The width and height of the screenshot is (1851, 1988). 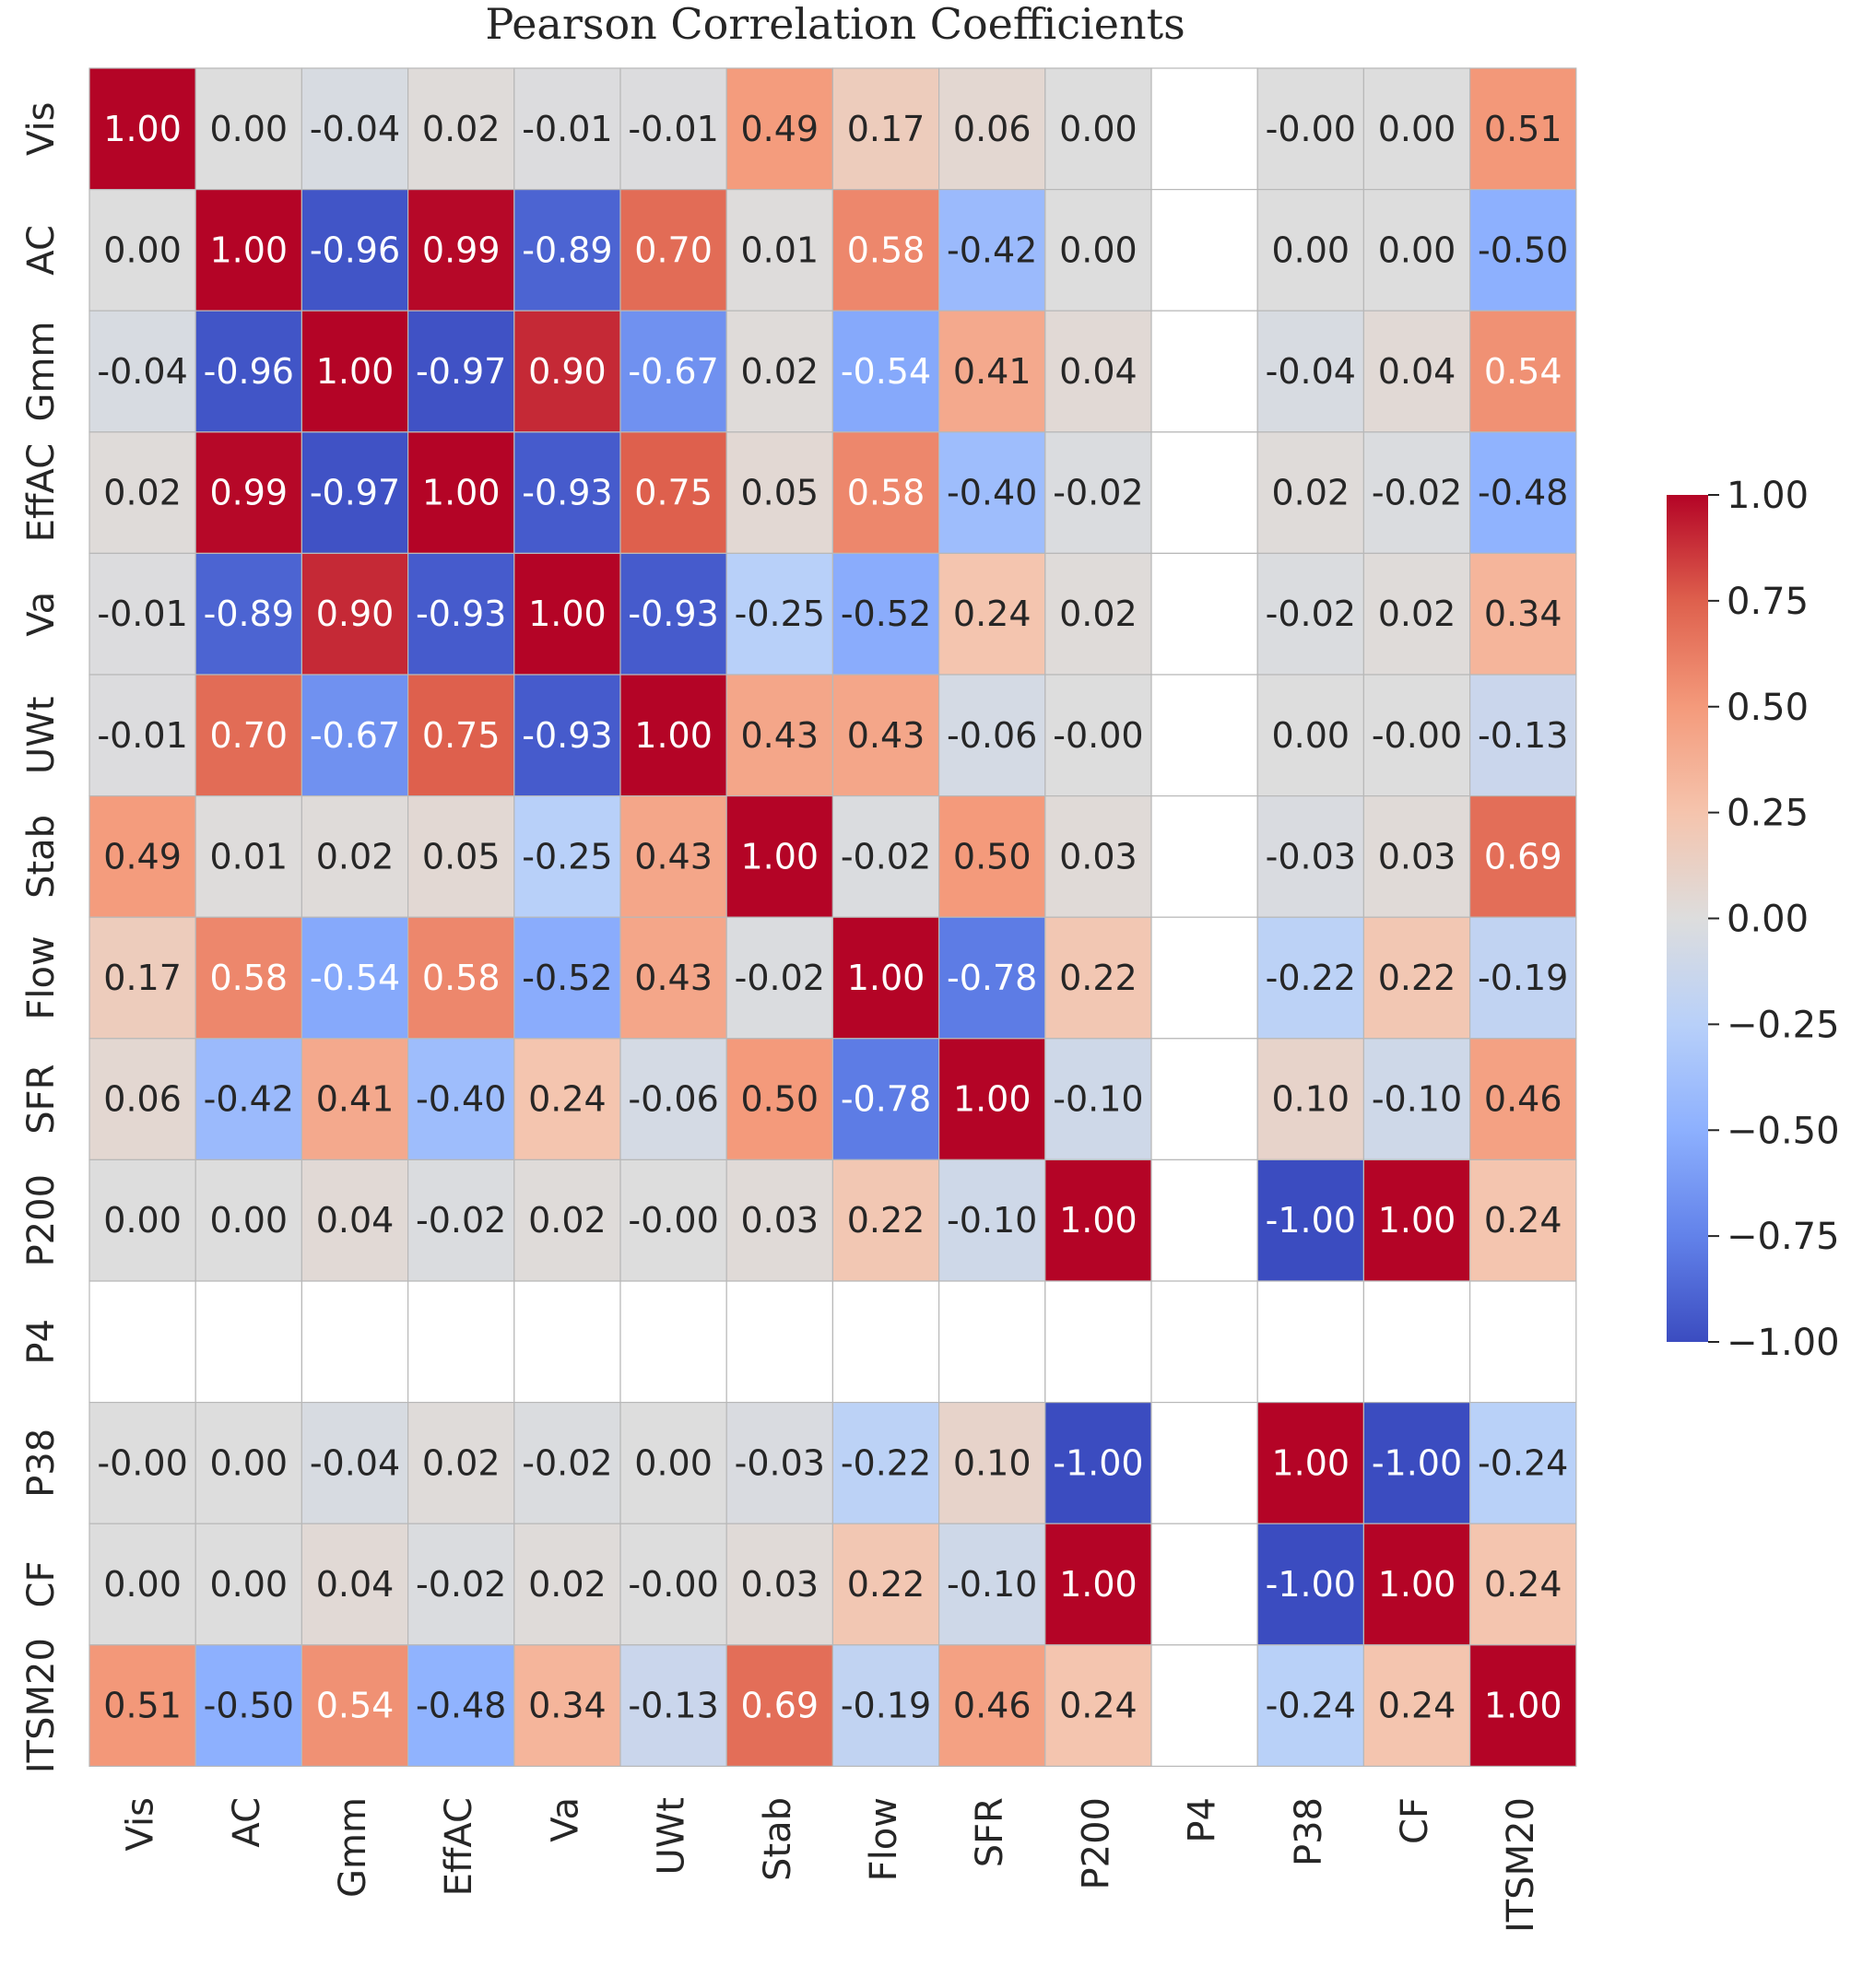 I want to click on heatmap-cell-stab-effac, so click(x=461, y=856).